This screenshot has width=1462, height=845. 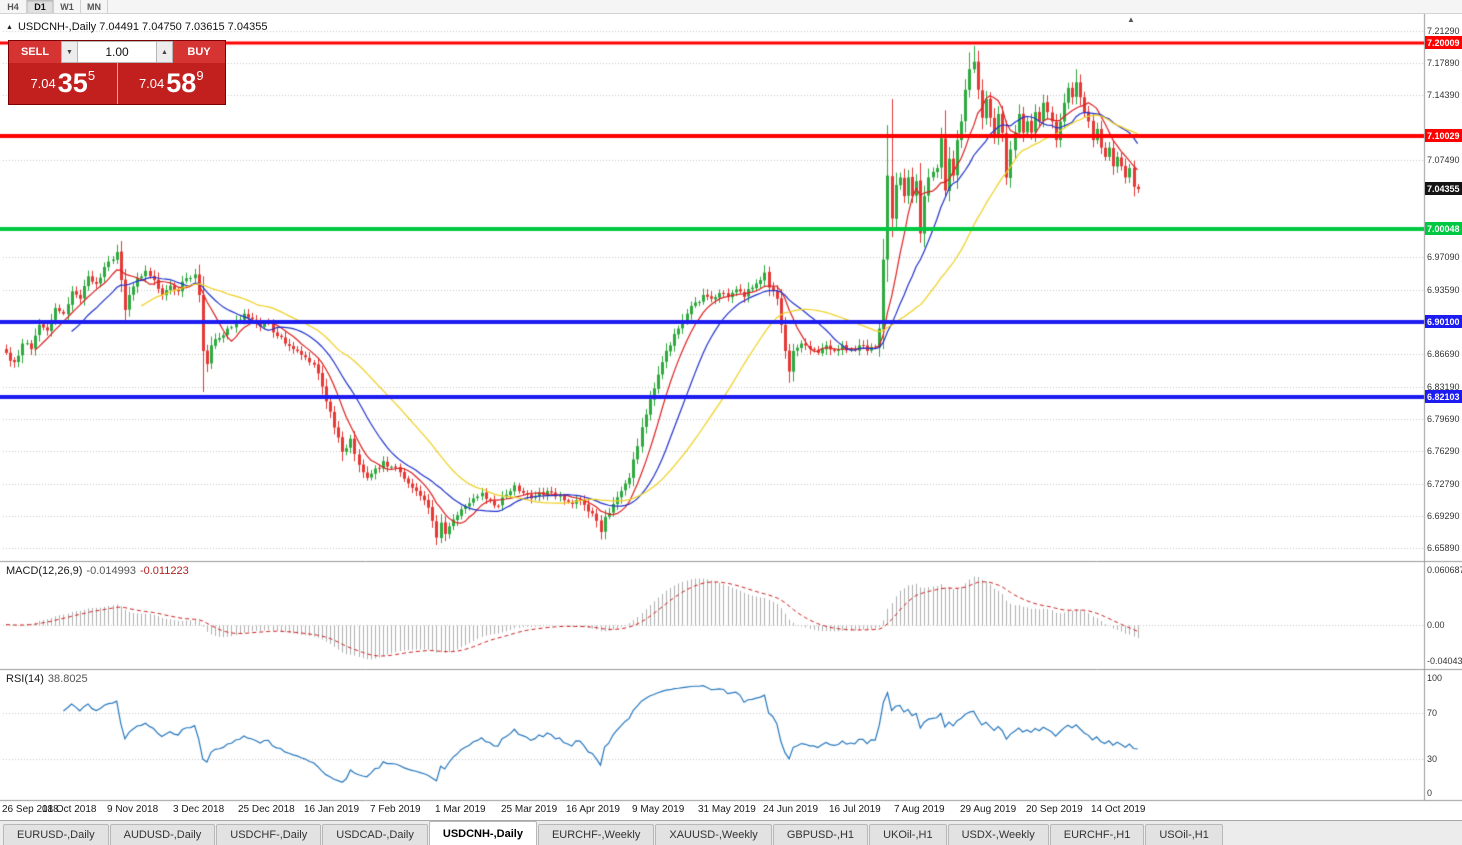 What do you see at coordinates (30, 809) in the screenshot?
I see `date-axis-label: 26 Sep 2018` at bounding box center [30, 809].